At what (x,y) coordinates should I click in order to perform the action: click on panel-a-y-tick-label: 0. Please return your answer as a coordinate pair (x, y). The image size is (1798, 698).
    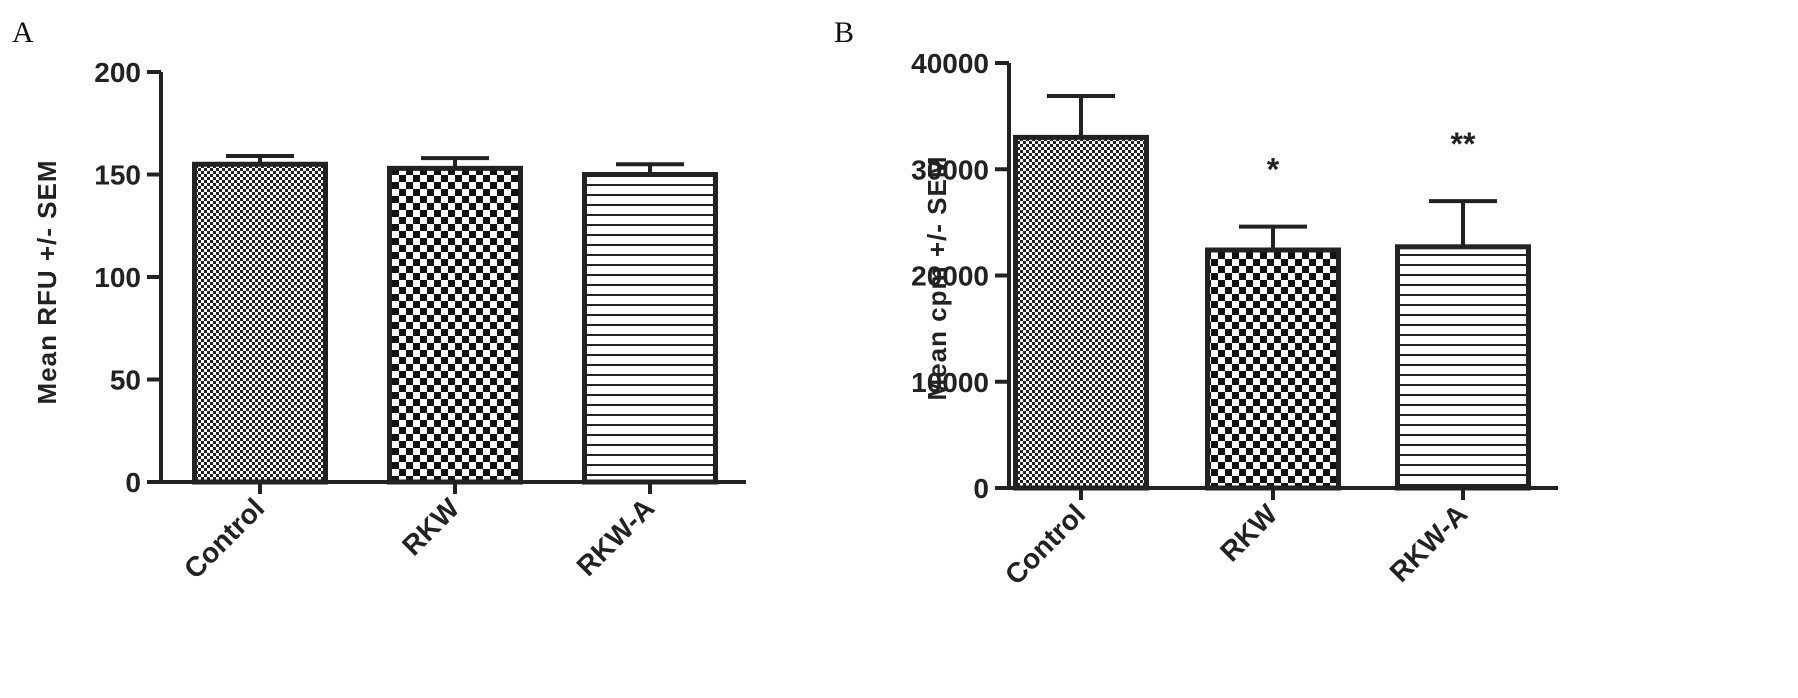
    Looking at the image, I should click on (133, 482).